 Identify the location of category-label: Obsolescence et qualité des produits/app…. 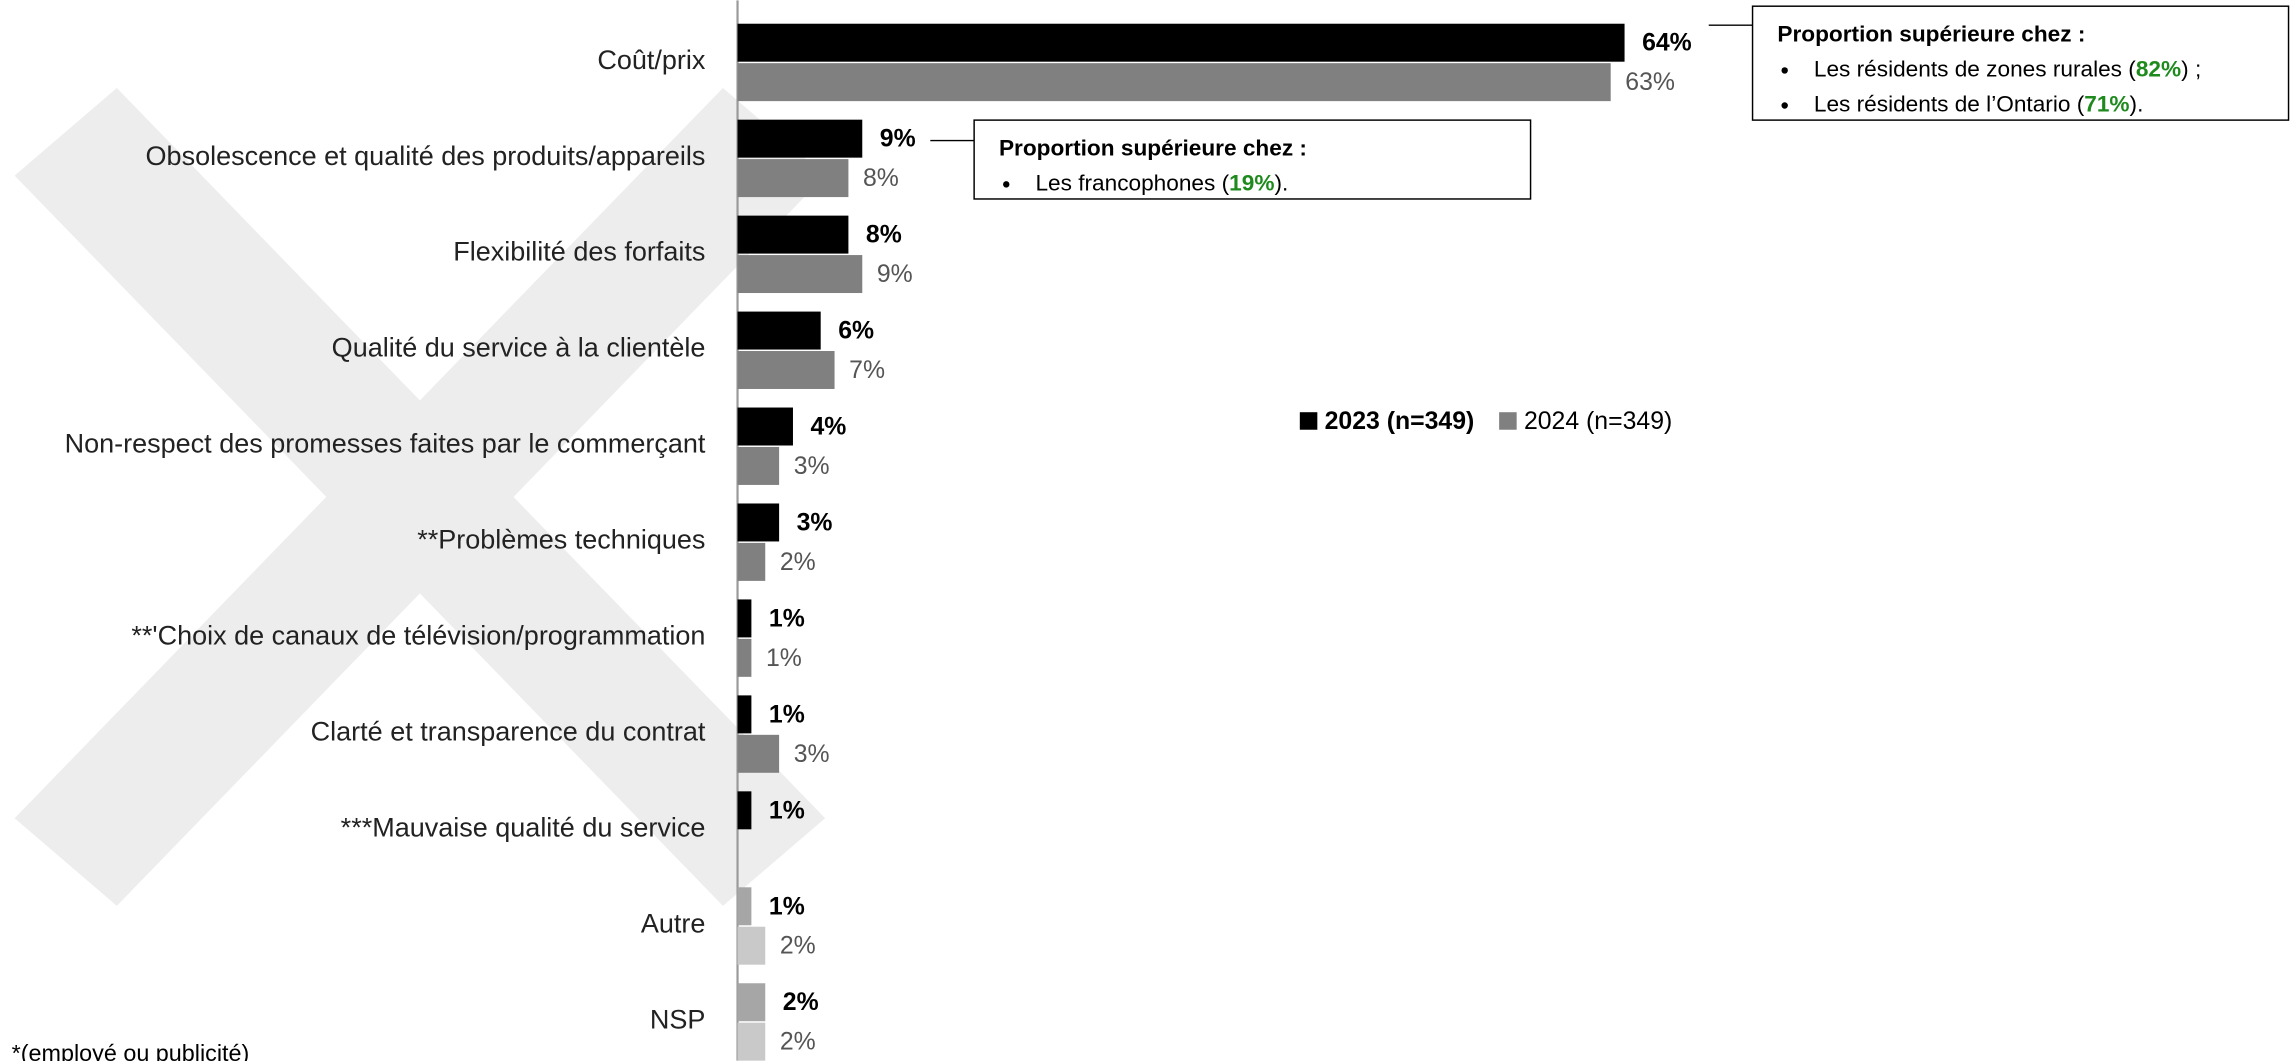
(426, 156).